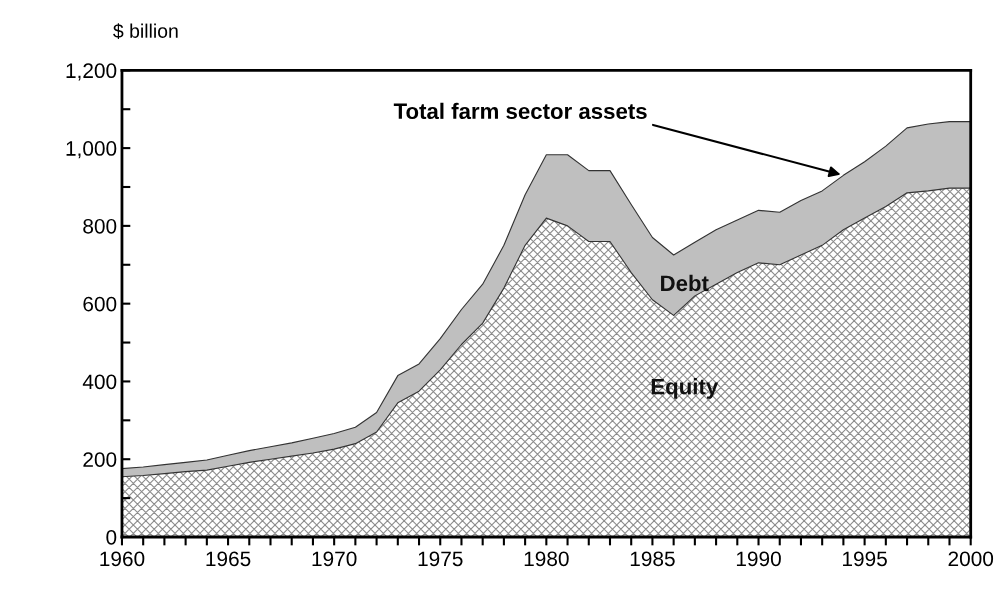  Describe the element at coordinates (122, 559) in the screenshot. I see `x-tick-label: 1960` at that location.